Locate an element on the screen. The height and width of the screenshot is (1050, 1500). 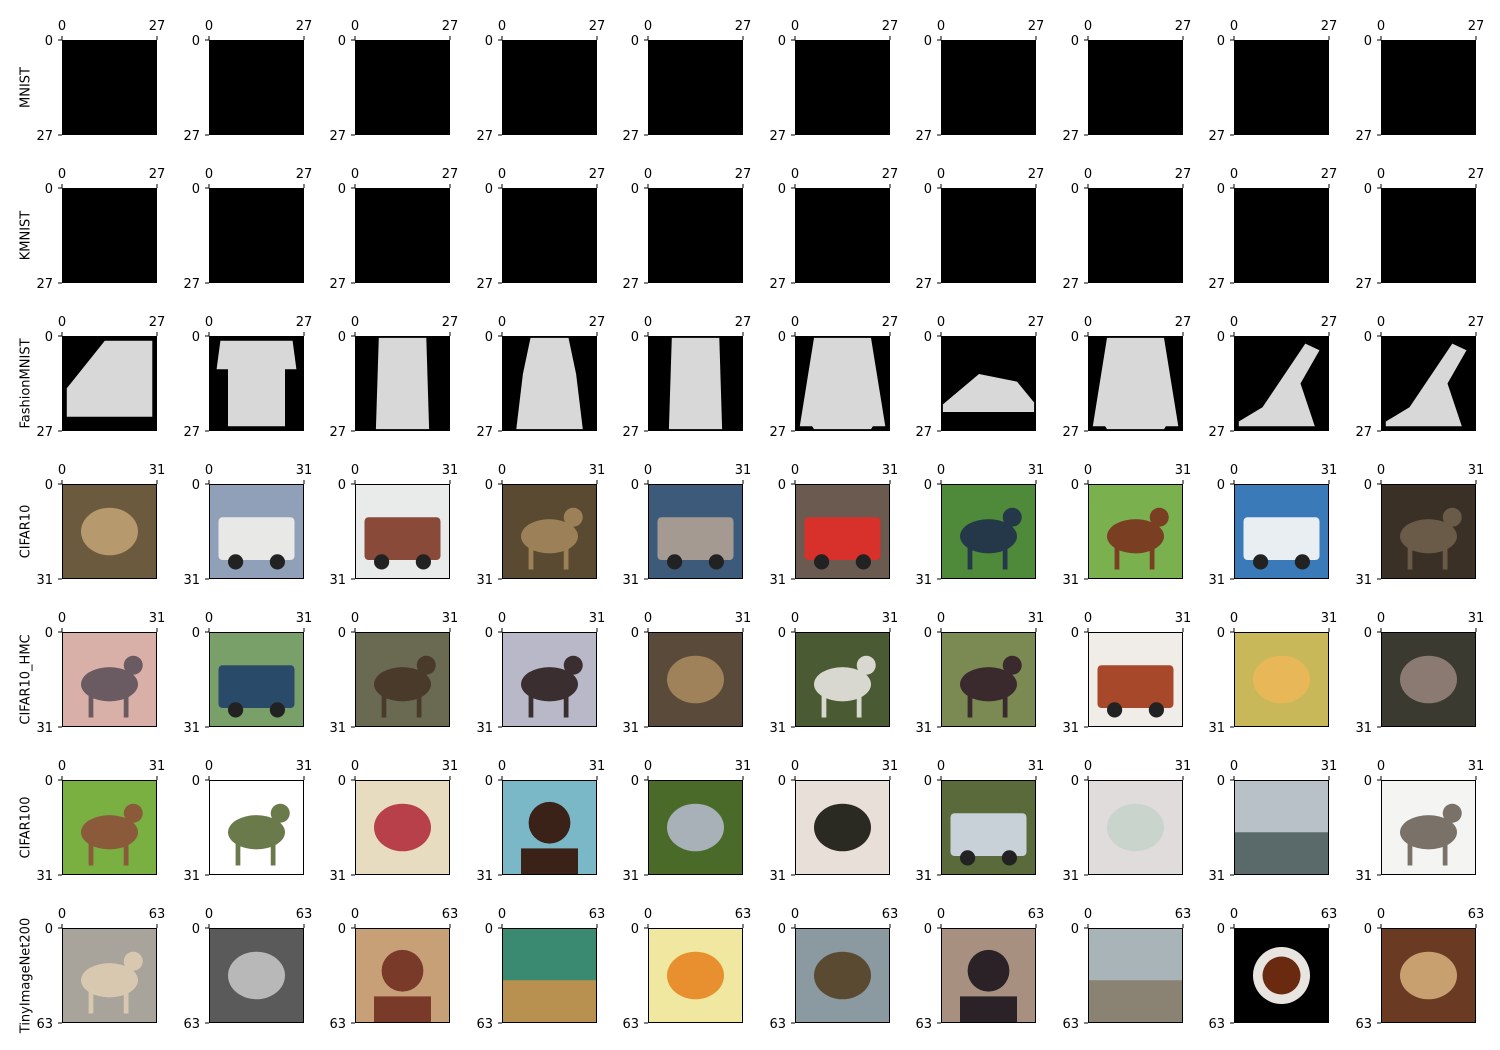
image-cell: 0 27 0 27 is located at coordinates (1272, 377).